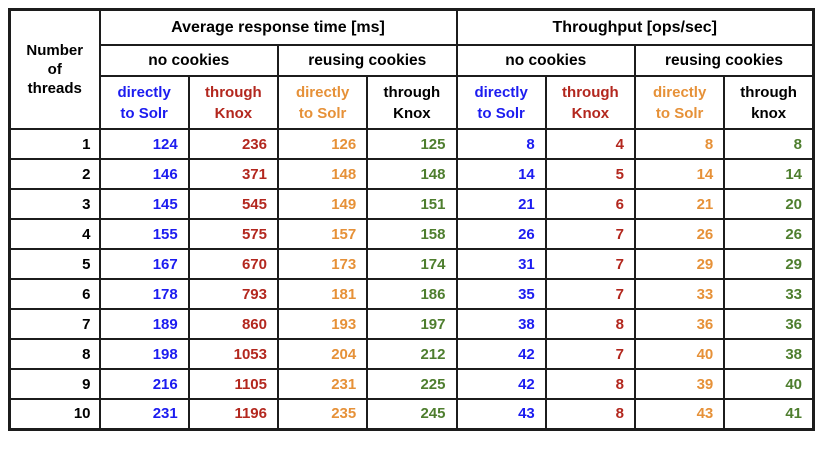 This screenshot has width=823, height=461. I want to click on value-cell-rt-nocookies-direct: 146, so click(144, 174).